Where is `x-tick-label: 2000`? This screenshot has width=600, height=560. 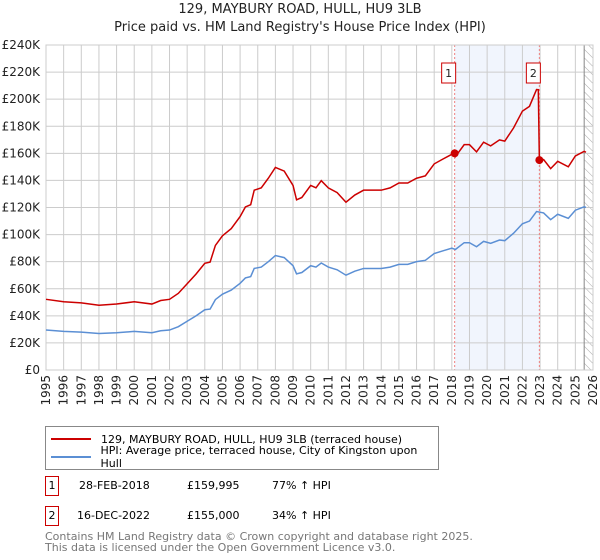
x-tick-label: 2000 is located at coordinates (134, 390).